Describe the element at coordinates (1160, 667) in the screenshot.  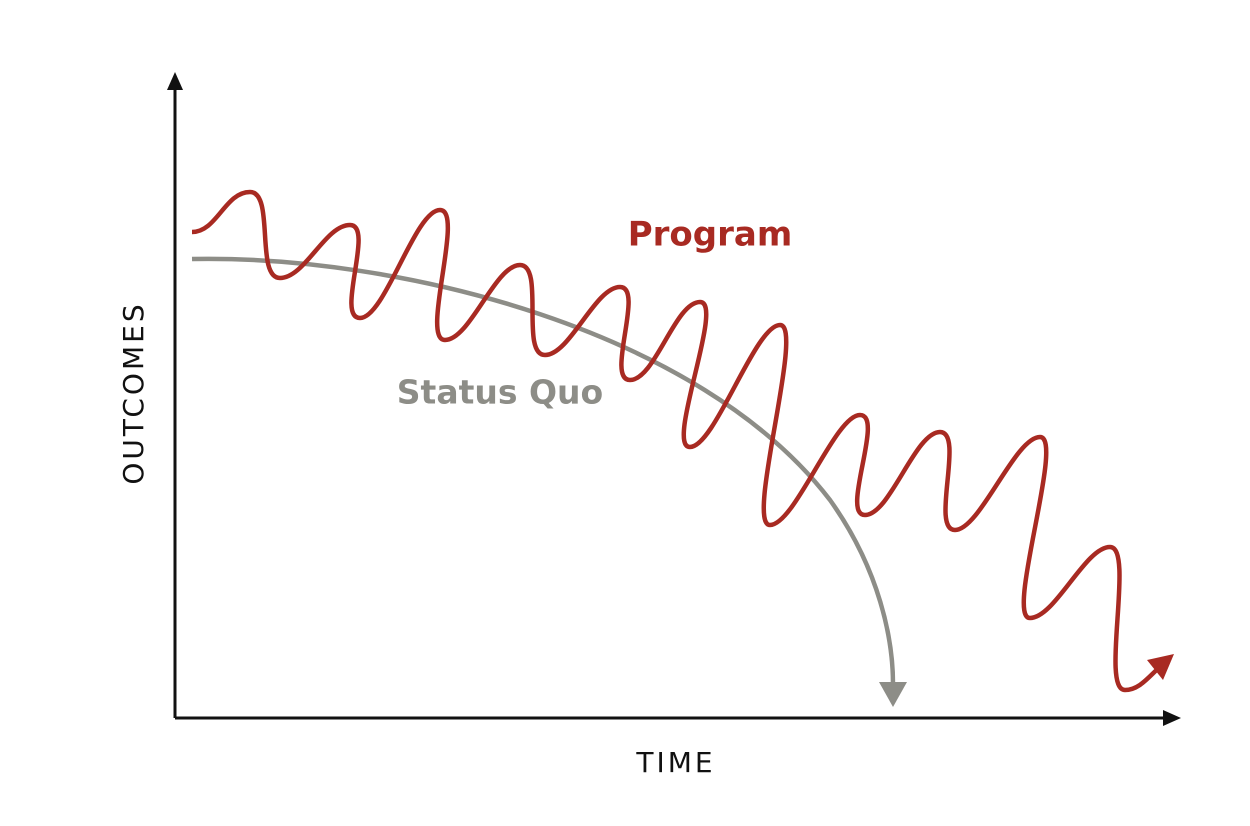
I see `program-arrow` at that location.